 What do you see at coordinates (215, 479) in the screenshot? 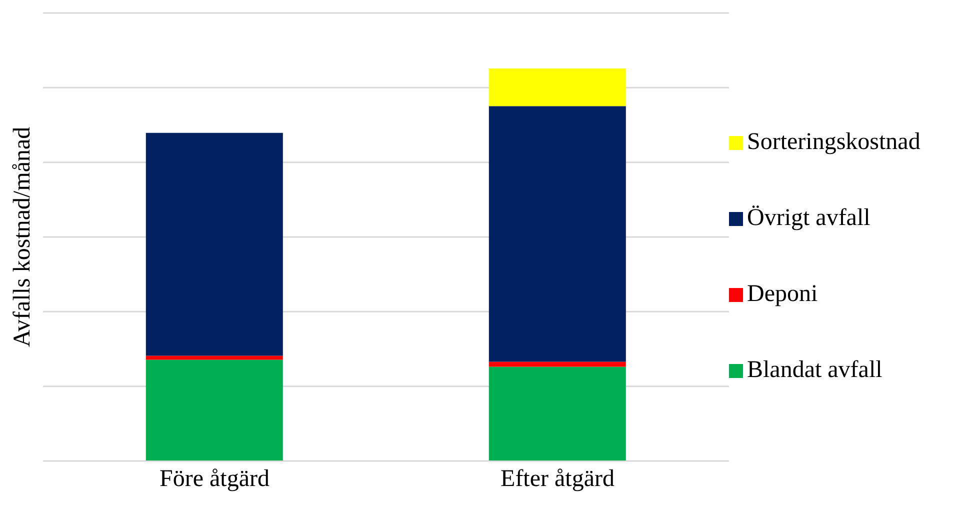
I see `x-tick-label: Före åtgärd` at bounding box center [215, 479].